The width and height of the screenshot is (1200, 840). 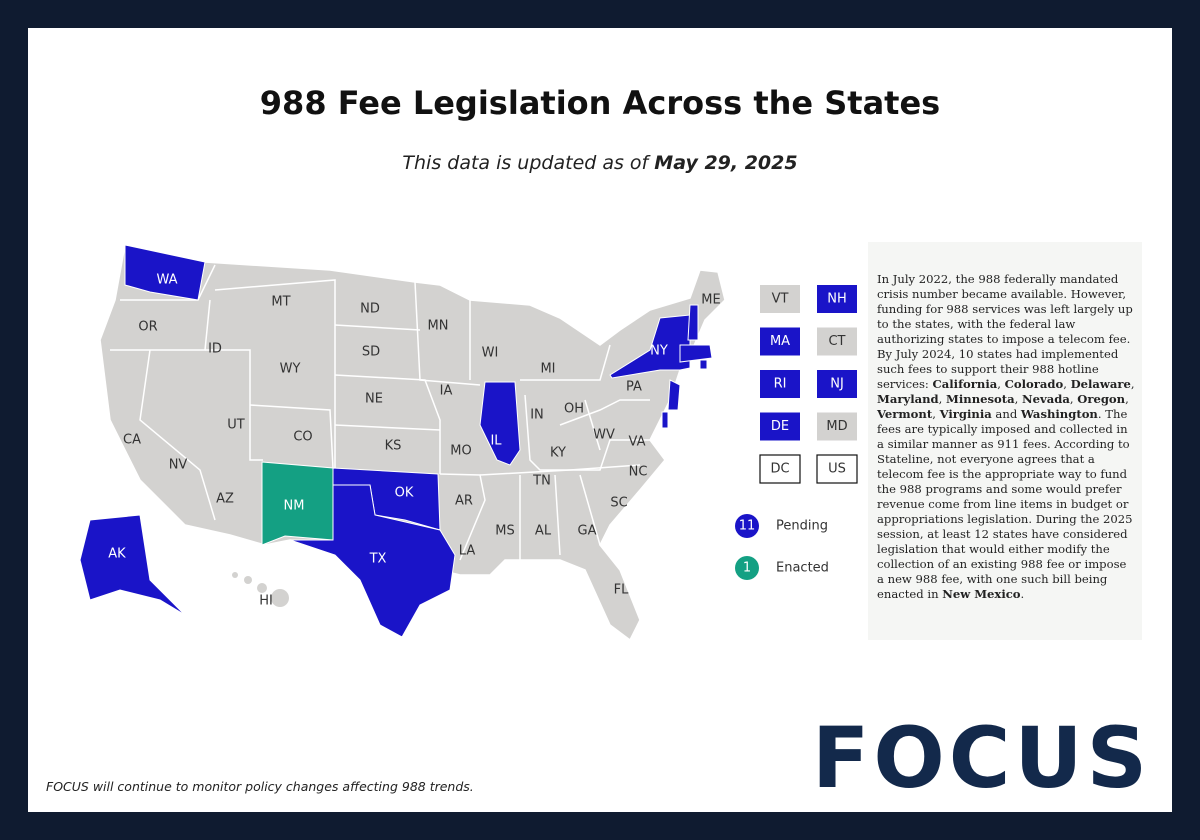 What do you see at coordinates (166, 280) in the screenshot?
I see `state-label: WA` at bounding box center [166, 280].